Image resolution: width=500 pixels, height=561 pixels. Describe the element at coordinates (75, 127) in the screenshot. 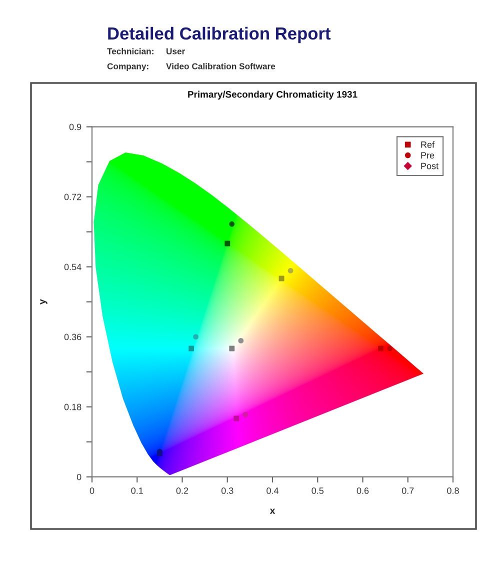

I see `y-tick-label: 0.9` at that location.